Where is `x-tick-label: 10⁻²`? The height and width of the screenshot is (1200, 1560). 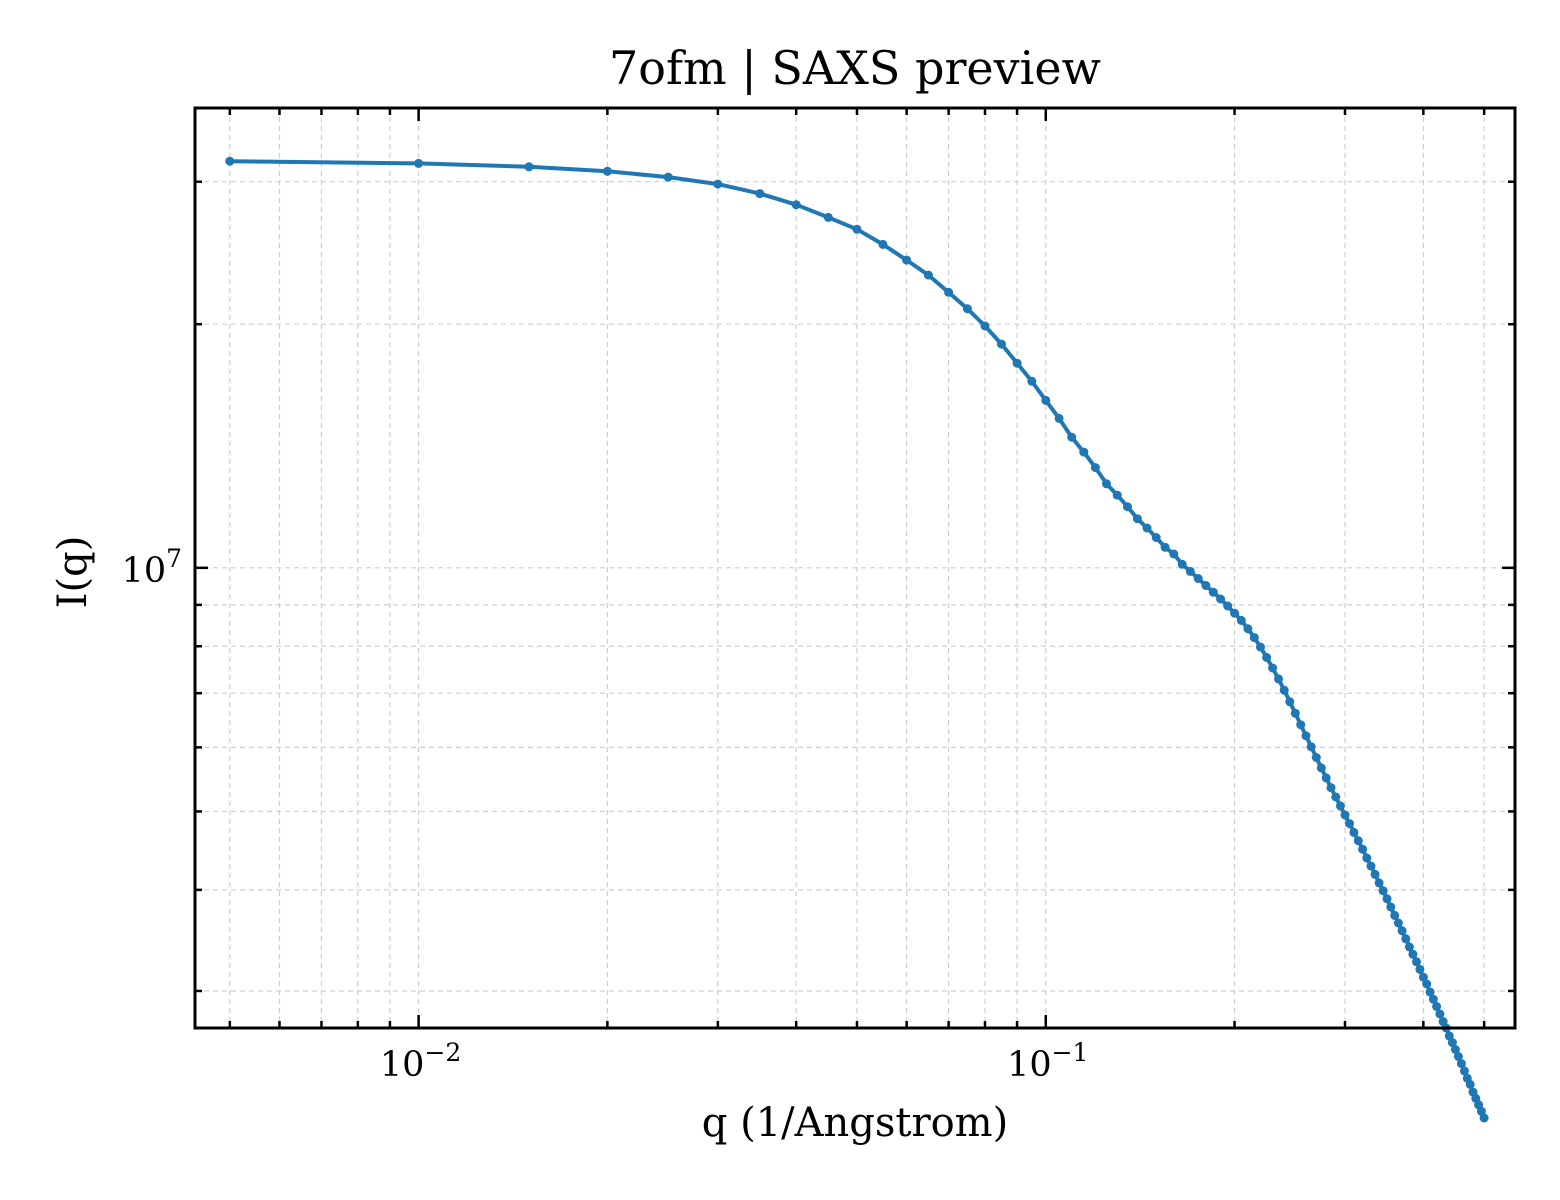 x-tick-label: 10⁻² is located at coordinates (420, 1061).